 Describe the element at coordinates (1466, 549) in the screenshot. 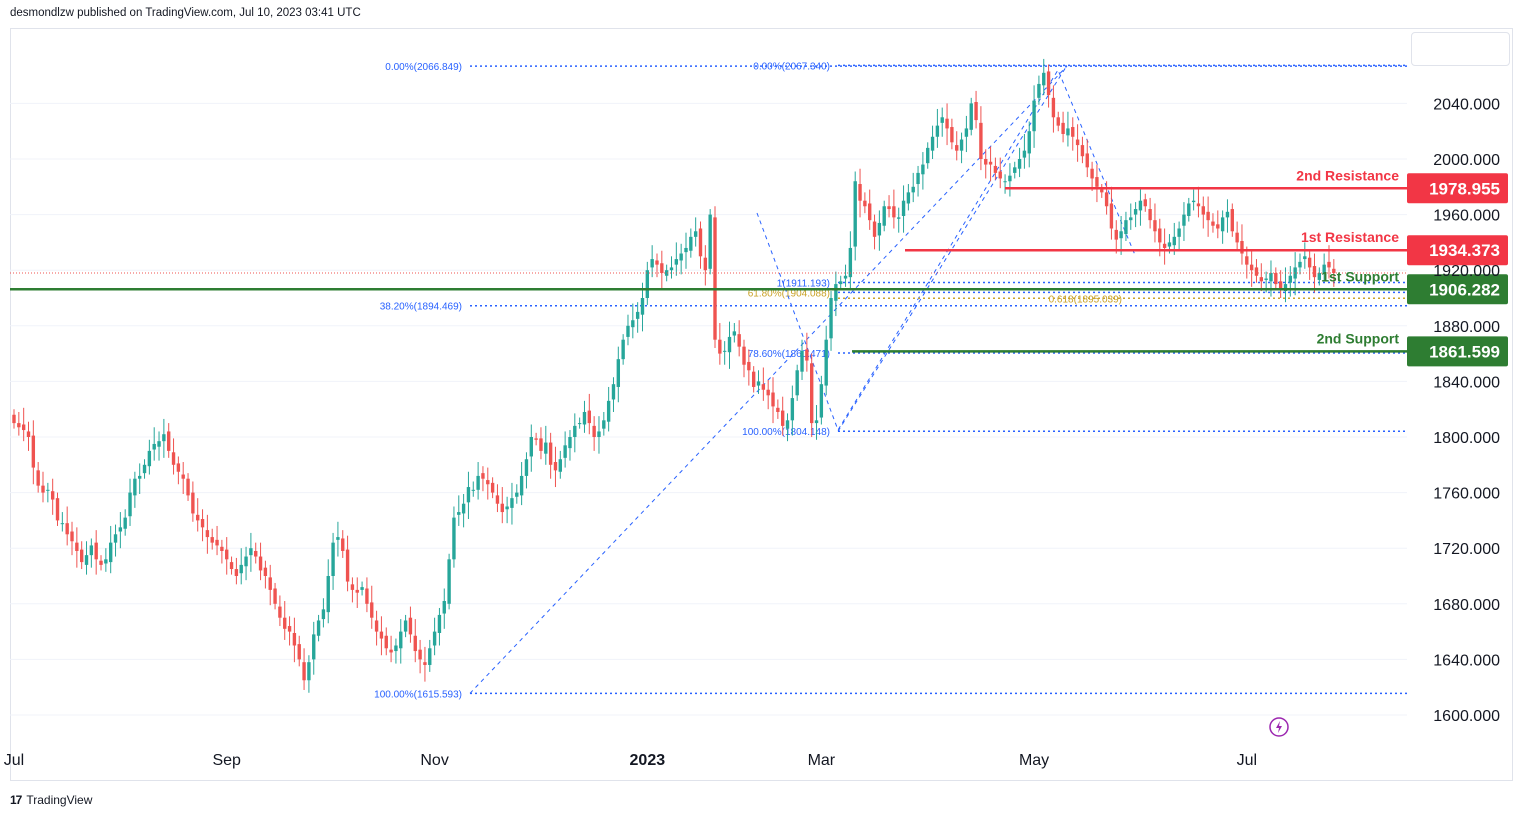

I see `y-tick-label: 1720.000` at that location.